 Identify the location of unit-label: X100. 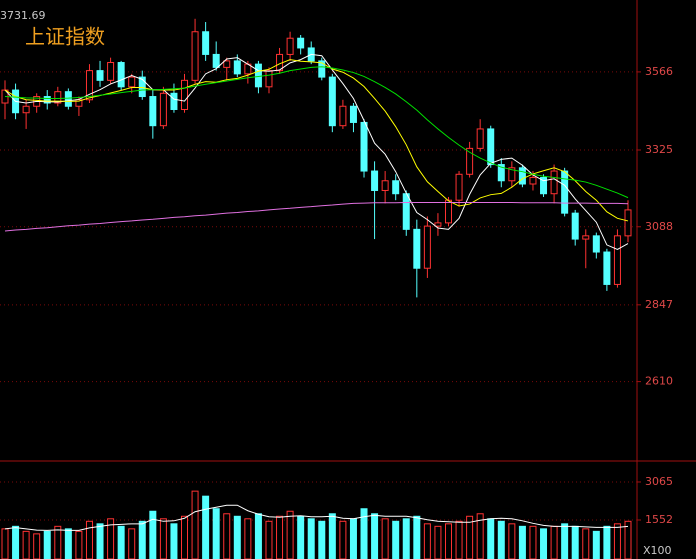
(657, 550).